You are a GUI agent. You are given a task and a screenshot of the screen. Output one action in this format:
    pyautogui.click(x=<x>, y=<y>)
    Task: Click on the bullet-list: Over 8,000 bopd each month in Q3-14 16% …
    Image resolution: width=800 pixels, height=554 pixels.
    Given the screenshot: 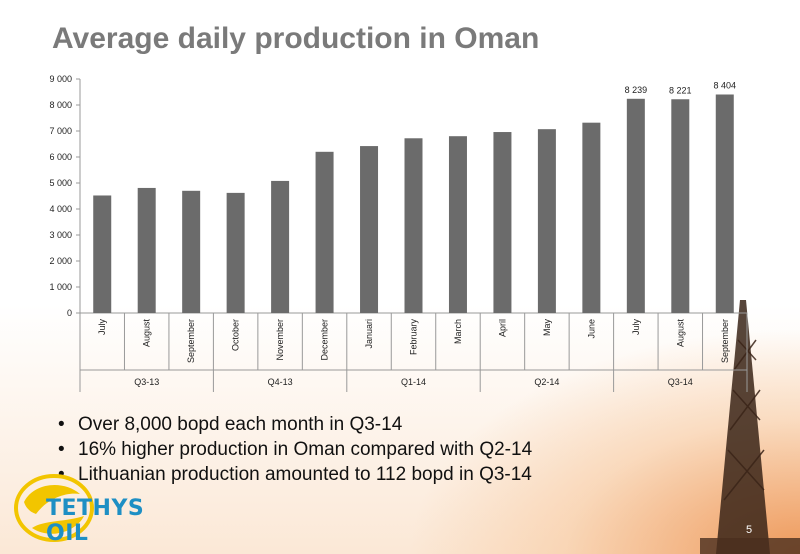 What is the action you would take?
    pyautogui.click(x=295, y=449)
    